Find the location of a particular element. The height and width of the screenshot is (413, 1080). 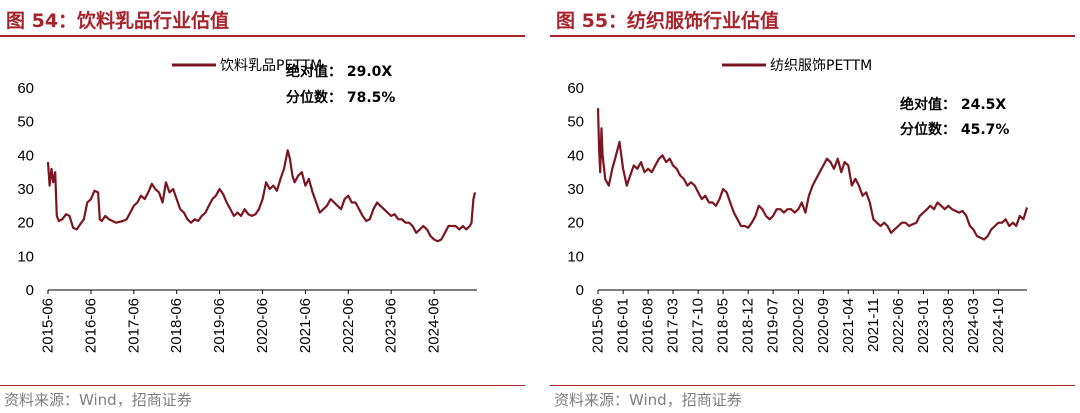

percentile-annotation: 分位数： 45.7% is located at coordinates (954, 129).